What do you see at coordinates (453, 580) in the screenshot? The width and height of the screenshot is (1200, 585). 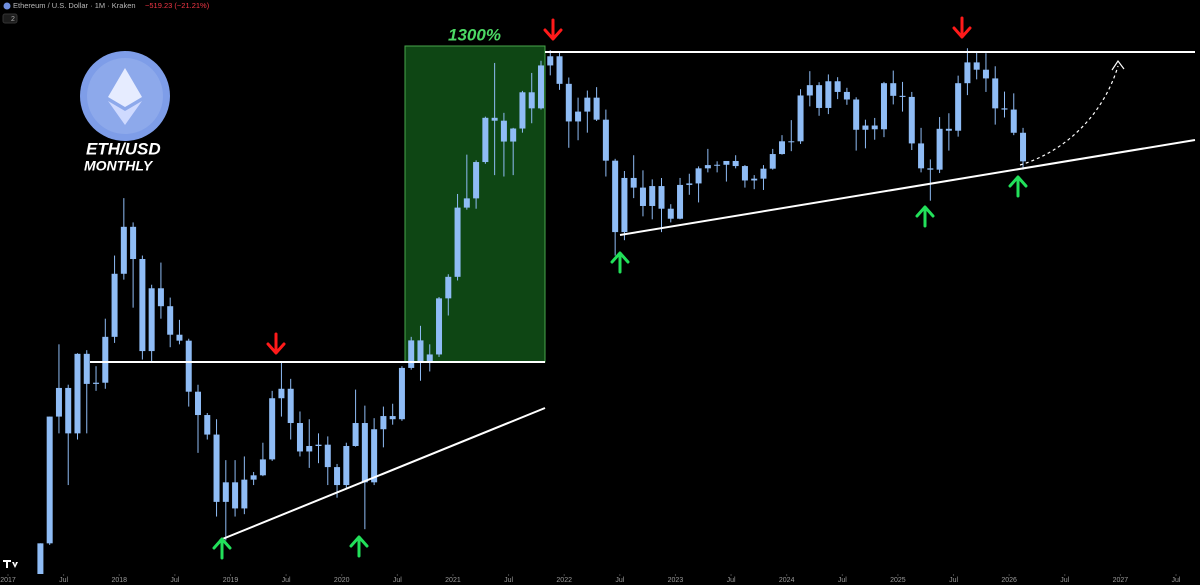 I see `x-tick-label: 2021` at bounding box center [453, 580].